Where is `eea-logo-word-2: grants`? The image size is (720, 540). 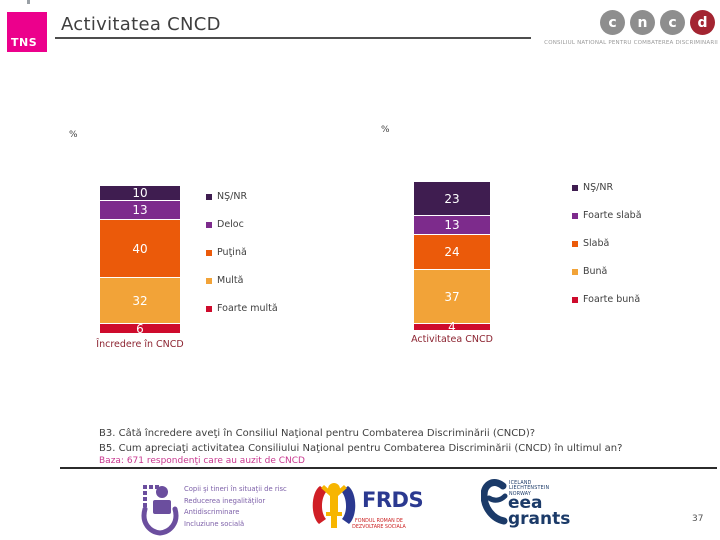
eea-logo-word-2: grants is located at coordinates (539, 519).